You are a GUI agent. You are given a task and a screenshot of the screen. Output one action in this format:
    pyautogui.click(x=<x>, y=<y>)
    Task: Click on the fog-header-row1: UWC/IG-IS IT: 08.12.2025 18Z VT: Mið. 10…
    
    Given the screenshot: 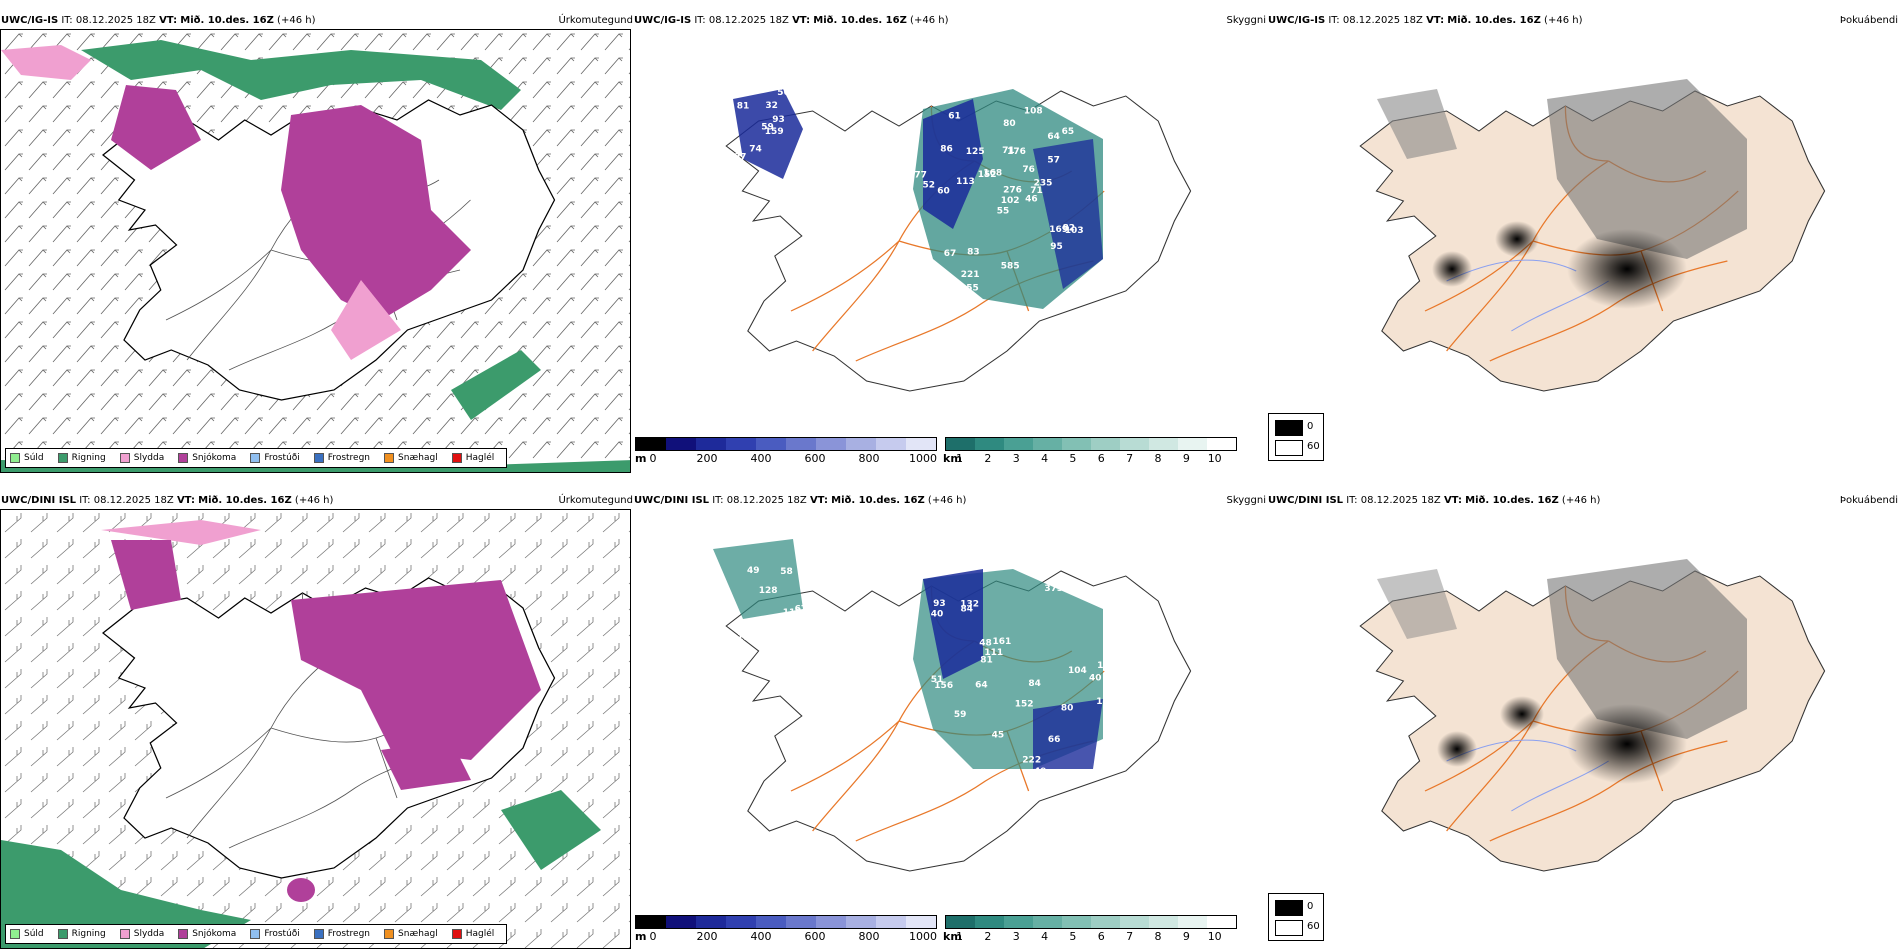 What is the action you would take?
    pyautogui.click(x=1583, y=21)
    